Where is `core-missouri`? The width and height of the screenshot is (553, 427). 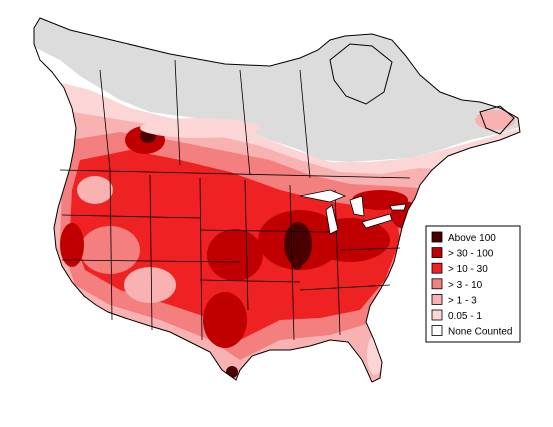
core-missouri is located at coordinates (297, 265).